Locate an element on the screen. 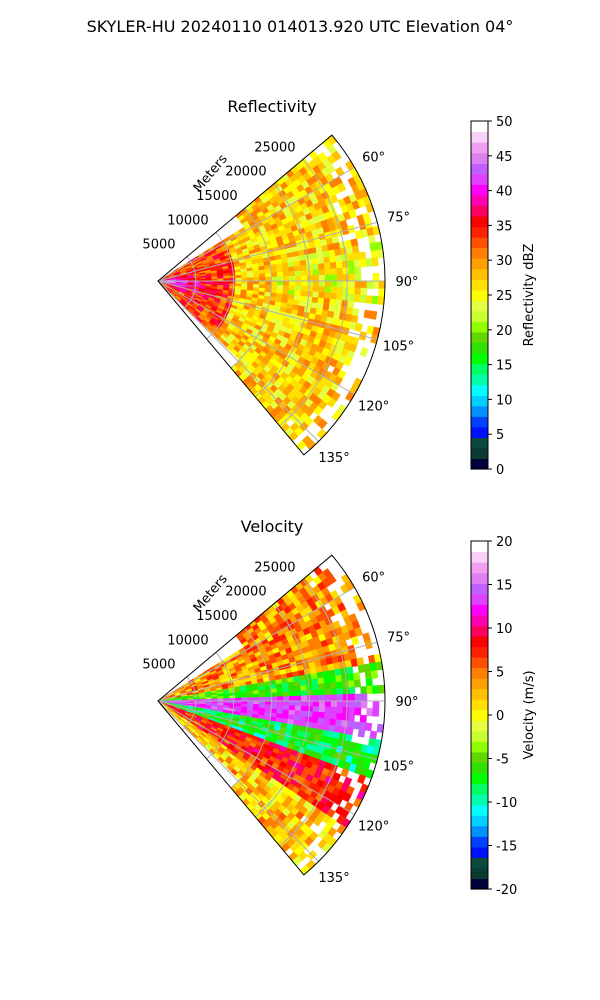 This screenshot has width=600, height=1000. azimuth-tick-label: 60° is located at coordinates (373, 578).